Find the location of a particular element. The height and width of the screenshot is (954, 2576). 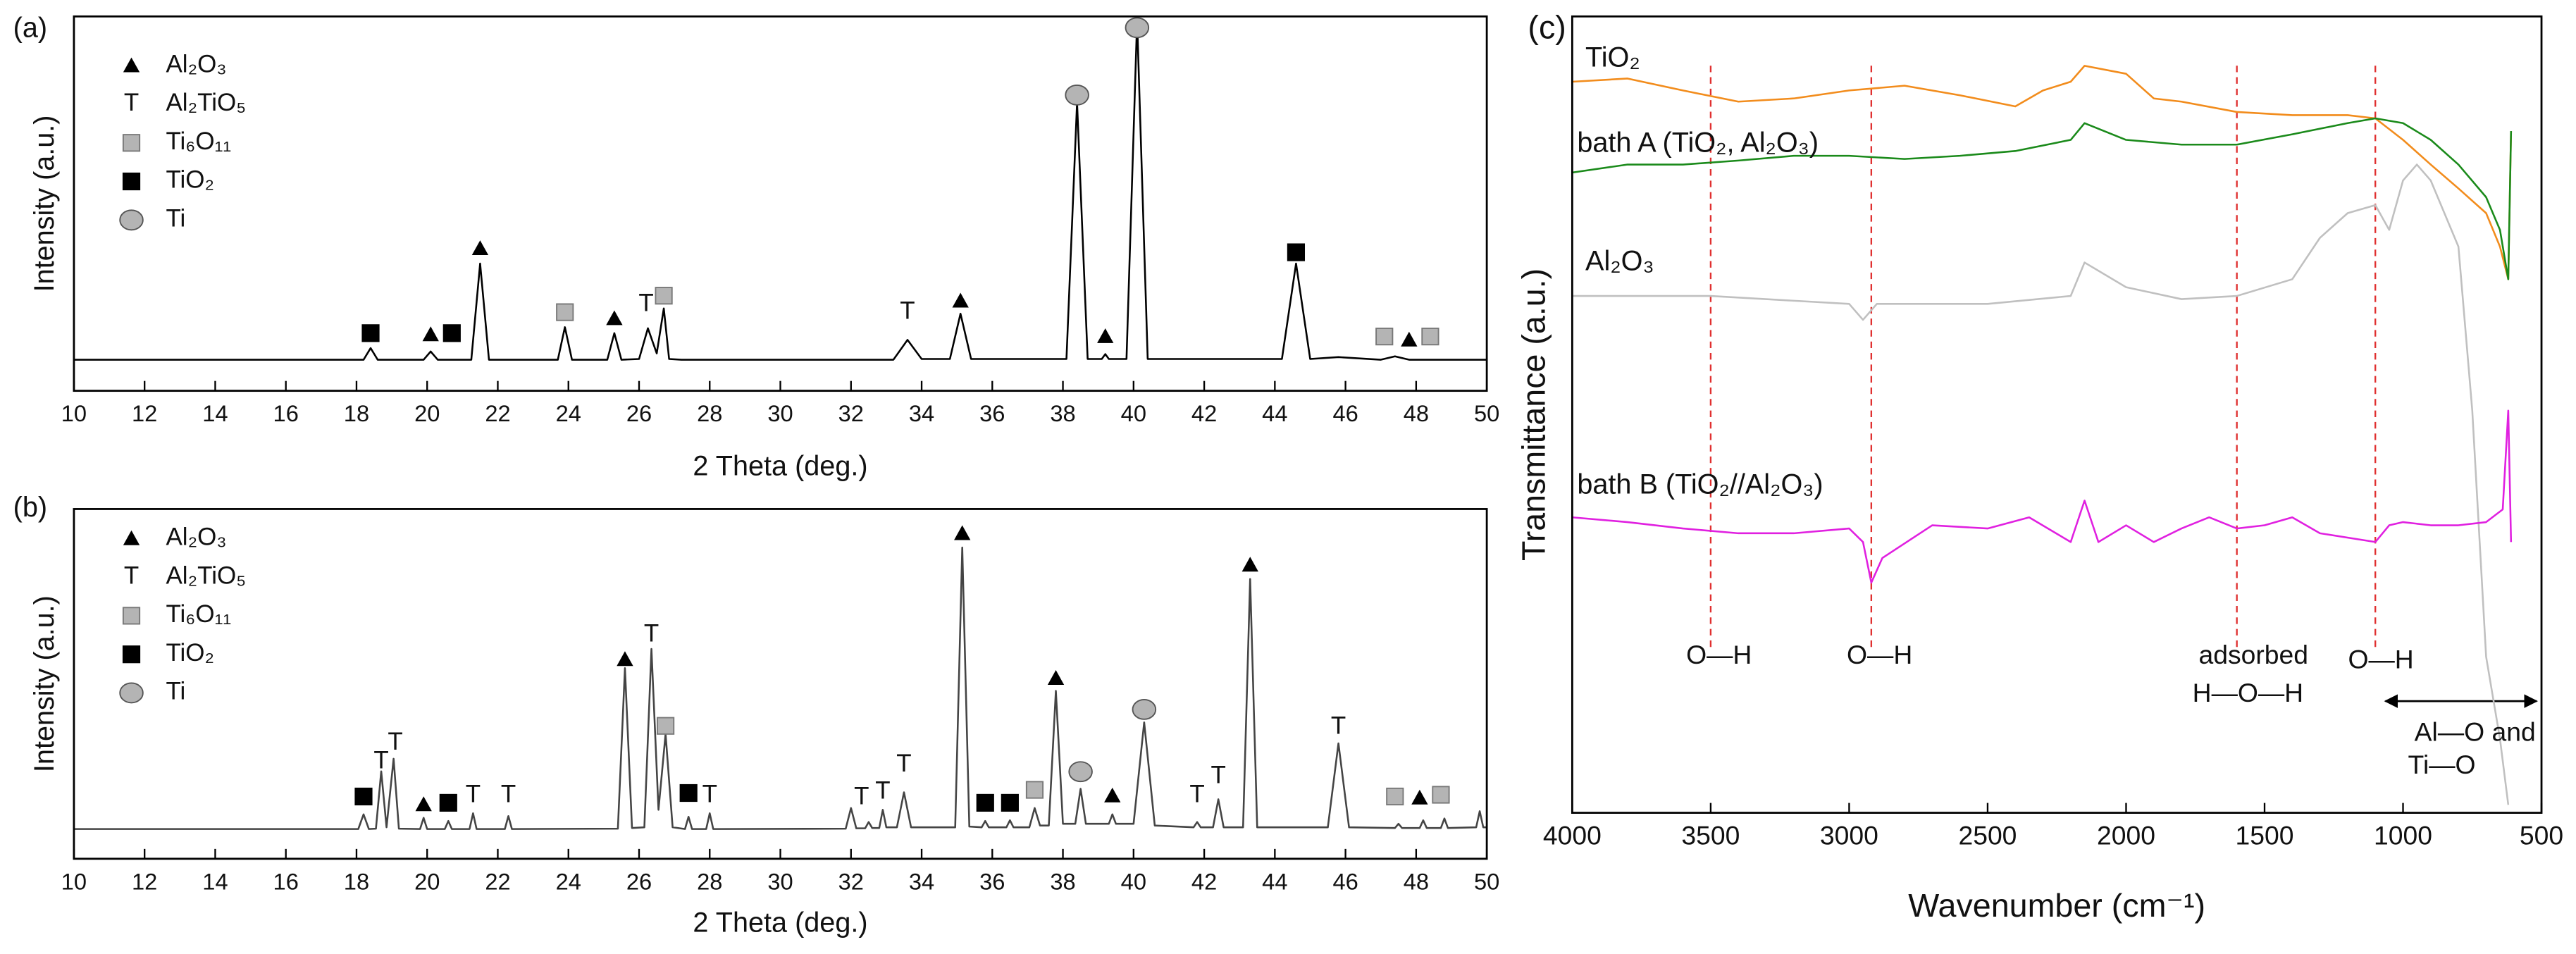

y-axis-label: Transmittance (a.u.) is located at coordinates (1533, 414).